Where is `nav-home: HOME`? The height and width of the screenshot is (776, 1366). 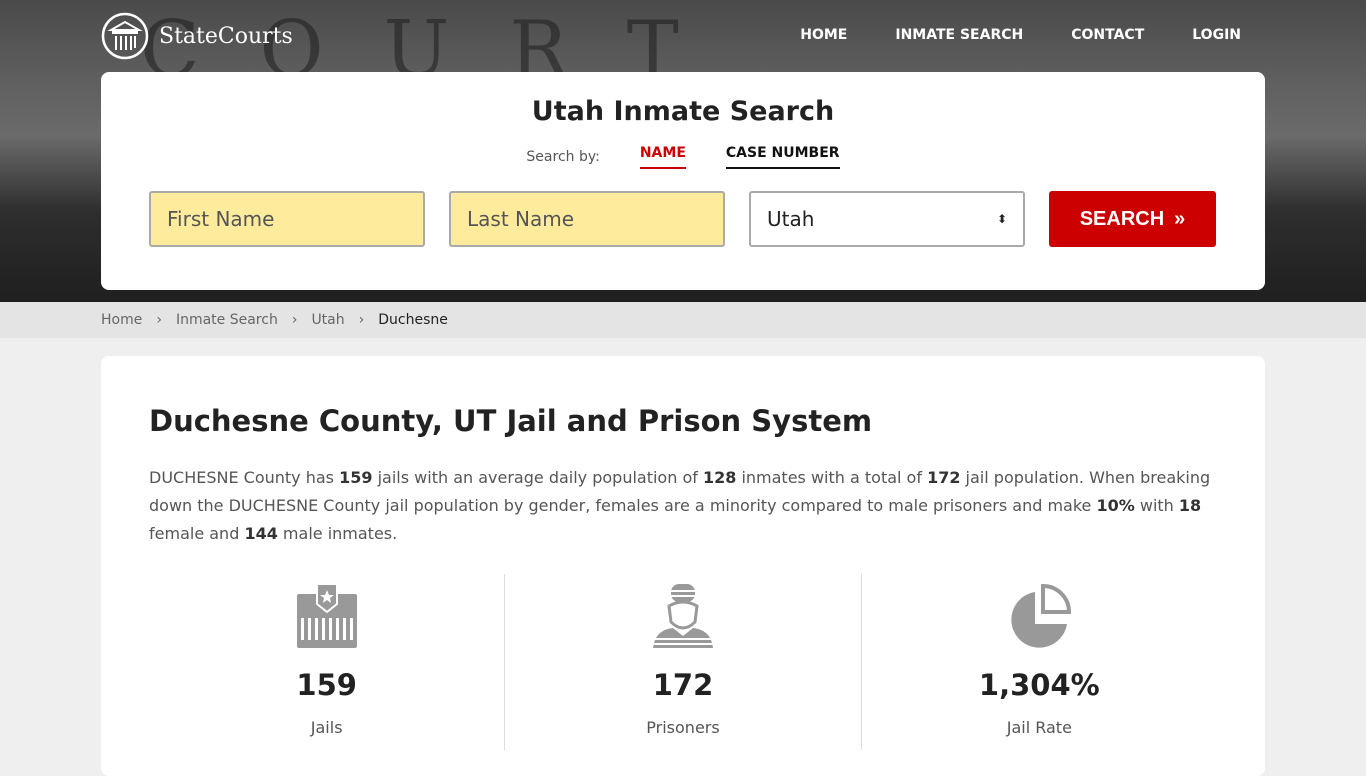 nav-home: HOME is located at coordinates (824, 35).